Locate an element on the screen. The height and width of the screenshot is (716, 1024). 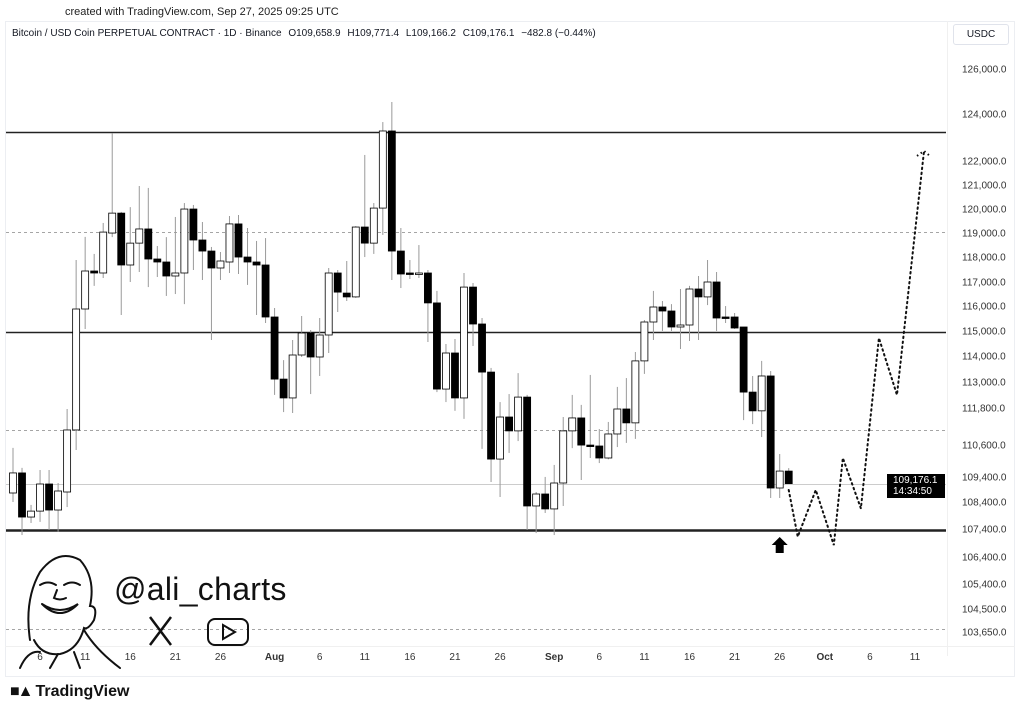
arrow-up-icon is located at coordinates (779, 545).